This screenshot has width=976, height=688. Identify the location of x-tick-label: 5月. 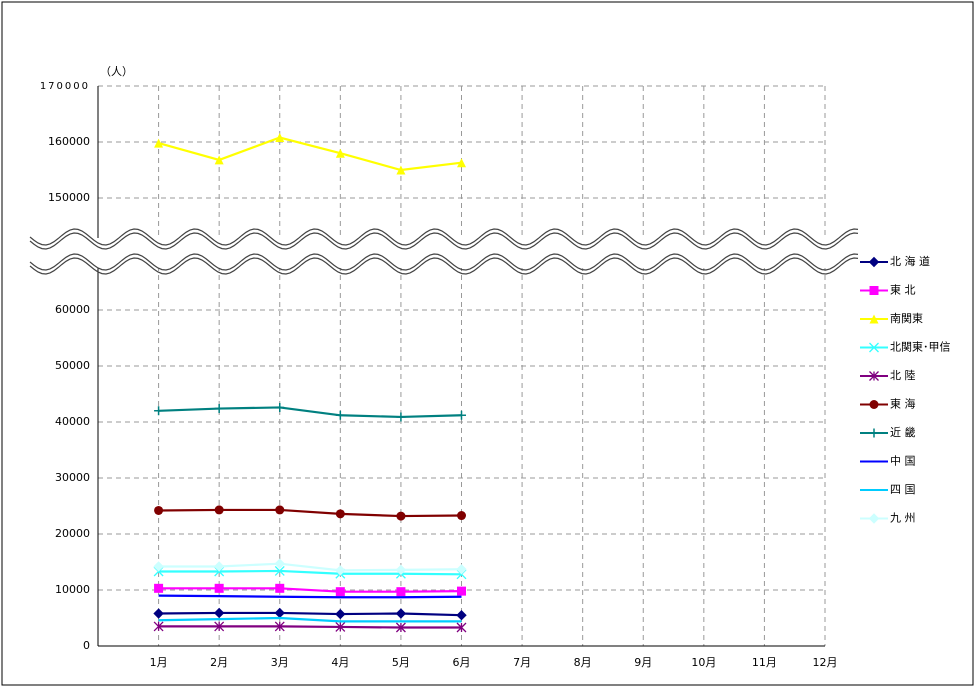
(401, 662).